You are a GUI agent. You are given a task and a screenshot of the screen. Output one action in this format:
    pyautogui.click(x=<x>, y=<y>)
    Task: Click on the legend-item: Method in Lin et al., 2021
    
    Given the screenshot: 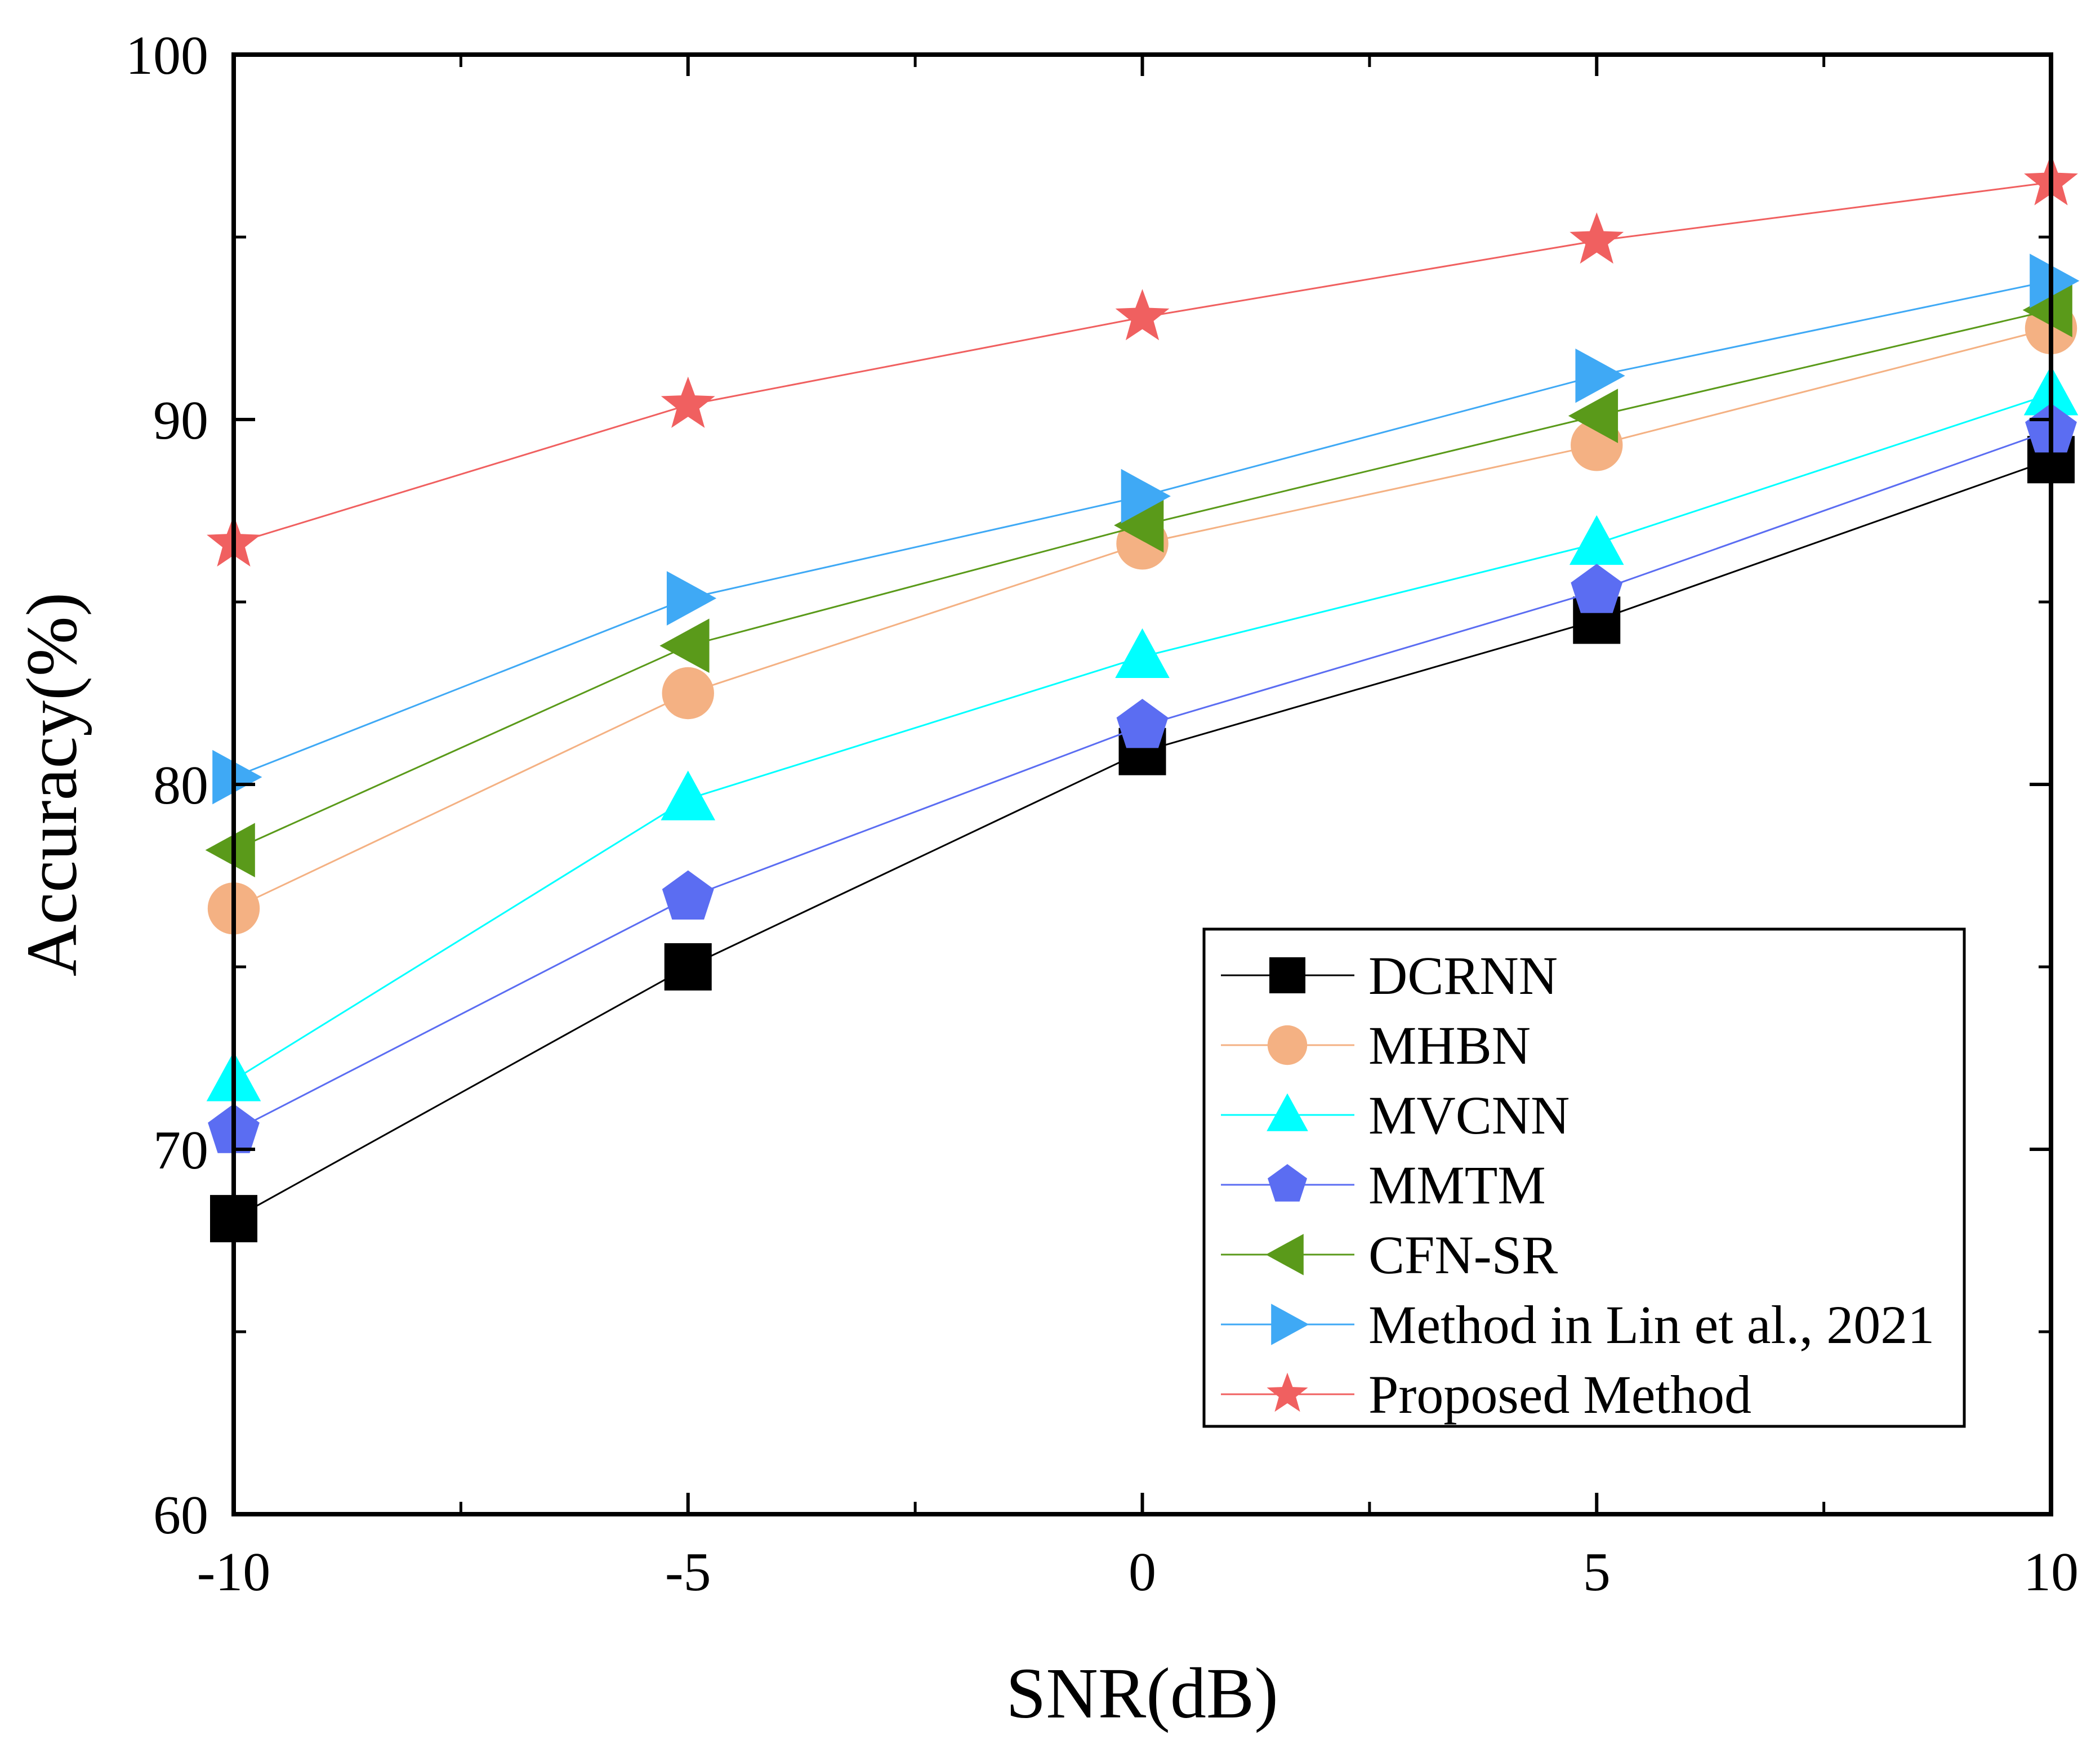 What is the action you would take?
    pyautogui.click(x=1577, y=1325)
    